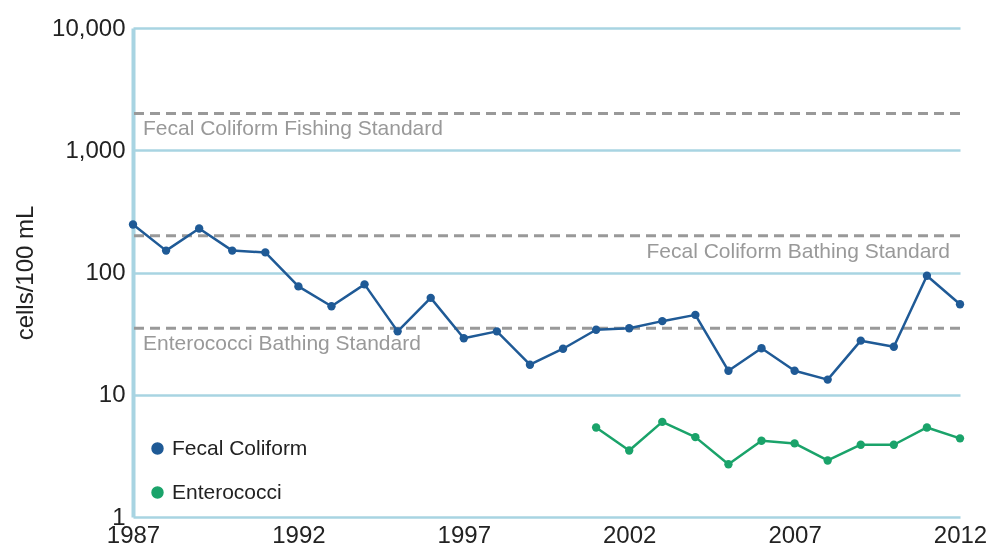  I want to click on ref-line-label: Fecal Coliform Bathing Standard, so click(798, 250).